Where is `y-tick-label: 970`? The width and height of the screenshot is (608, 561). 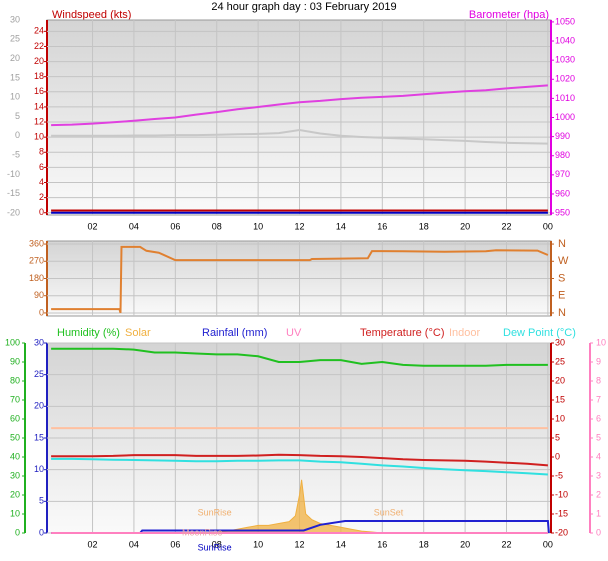
y-tick-label: 970 is located at coordinates (562, 174).